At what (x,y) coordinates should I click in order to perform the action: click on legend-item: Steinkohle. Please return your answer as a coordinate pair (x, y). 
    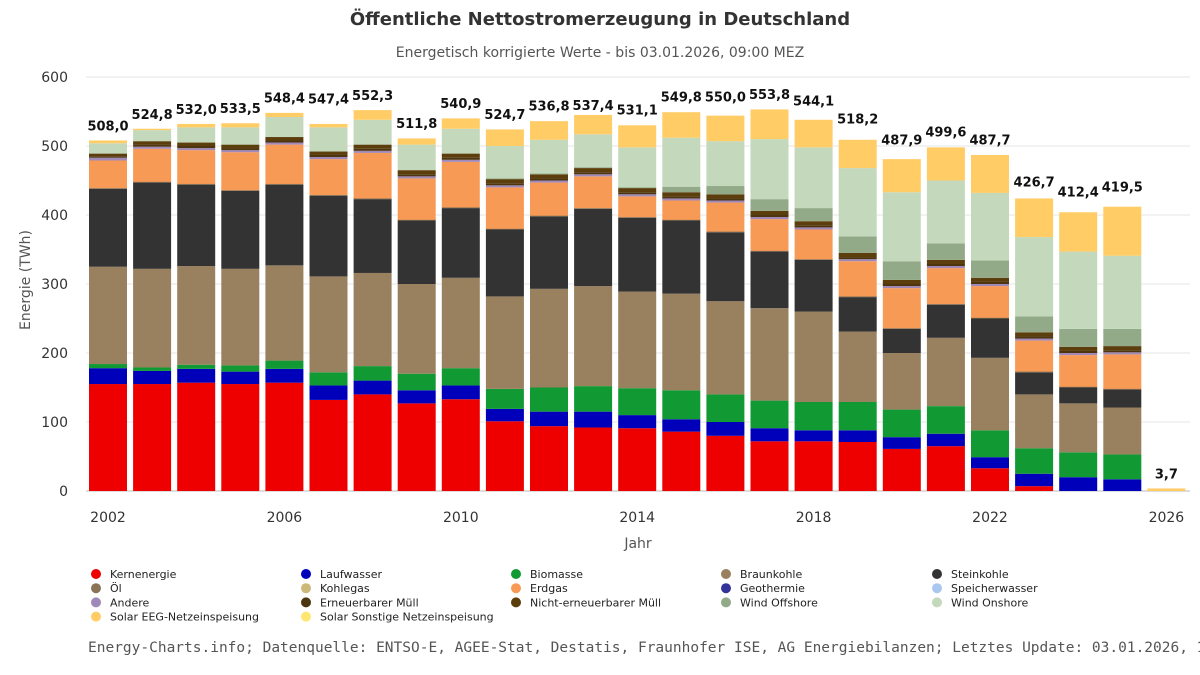
    Looking at the image, I should click on (970, 574).